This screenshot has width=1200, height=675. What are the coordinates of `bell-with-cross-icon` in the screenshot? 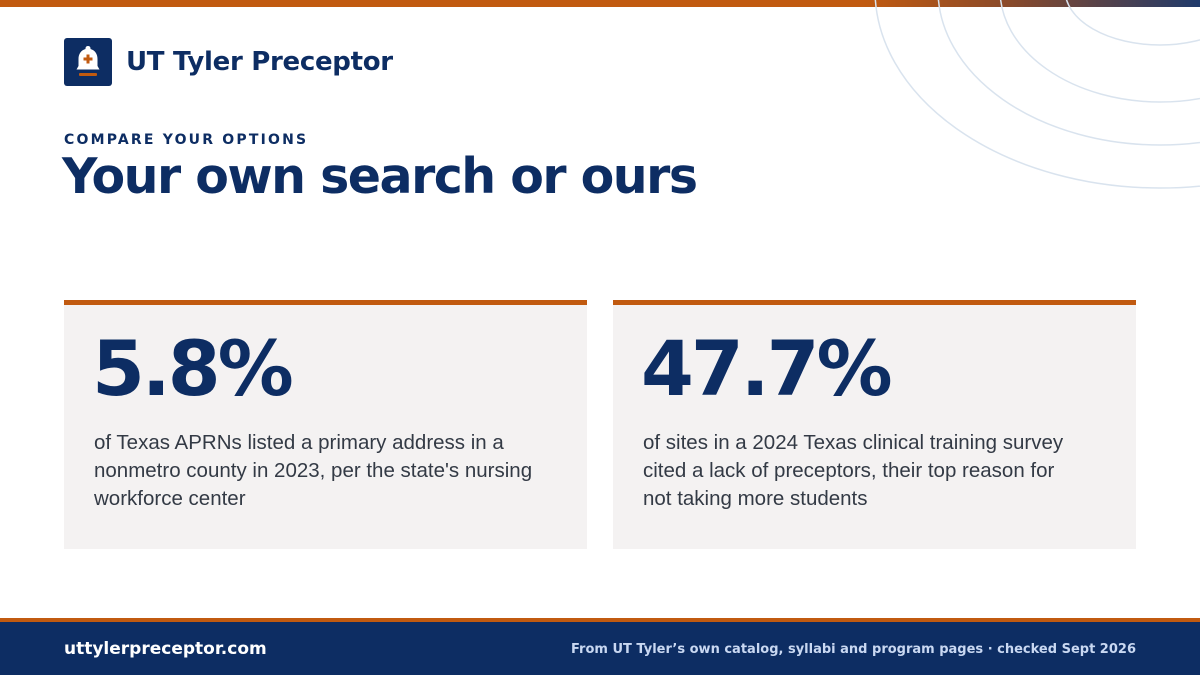 It's located at (88, 62).